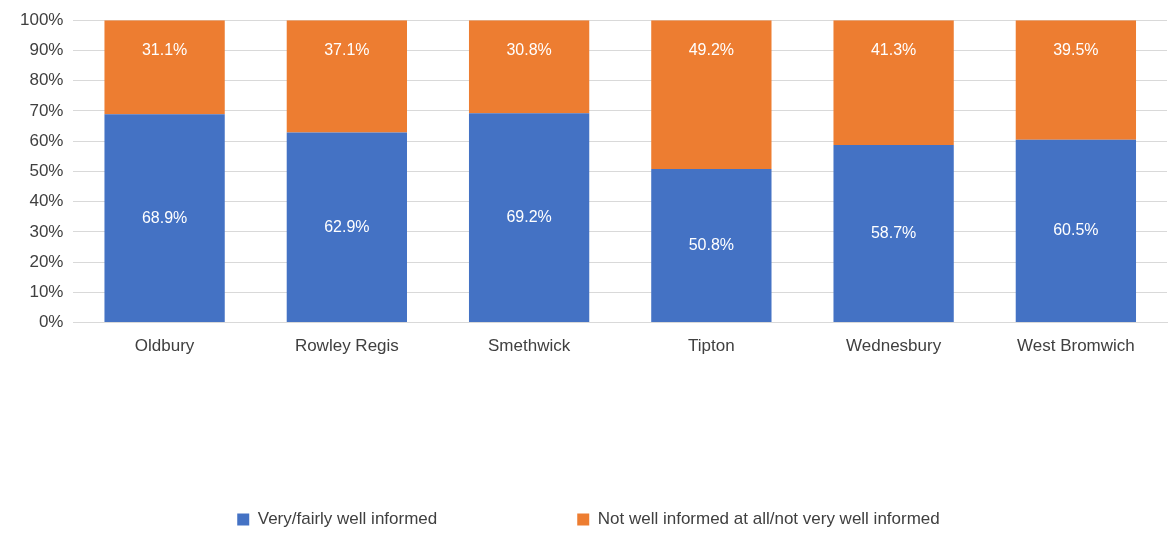  What do you see at coordinates (711, 346) in the screenshot?
I see `x-tick-label: Tipton` at bounding box center [711, 346].